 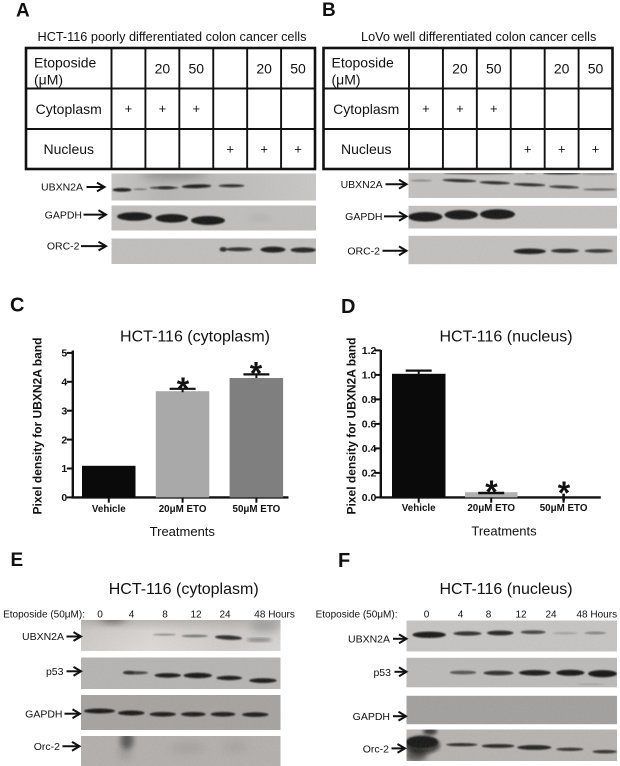 What do you see at coordinates (17, 306) in the screenshot?
I see `svg-text: C` at bounding box center [17, 306].